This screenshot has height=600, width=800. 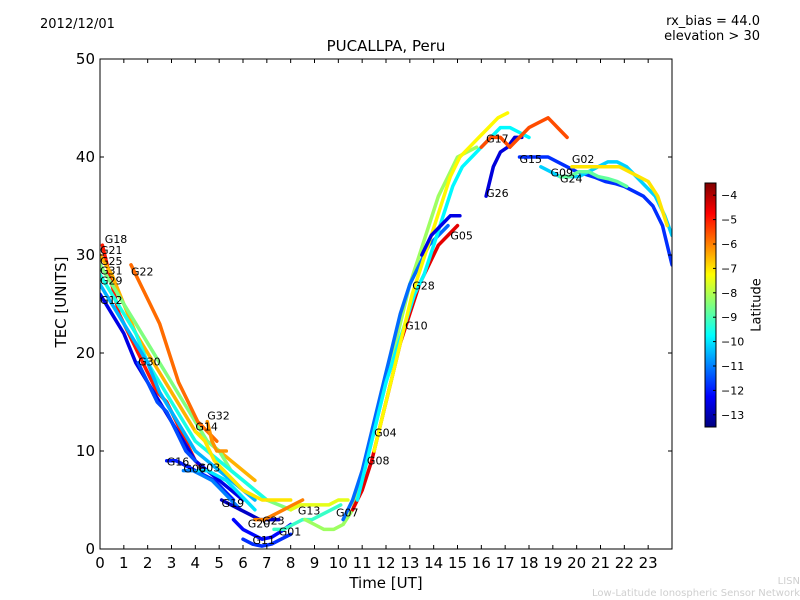 I want to click on series-label-g29: G29, so click(x=111, y=280).